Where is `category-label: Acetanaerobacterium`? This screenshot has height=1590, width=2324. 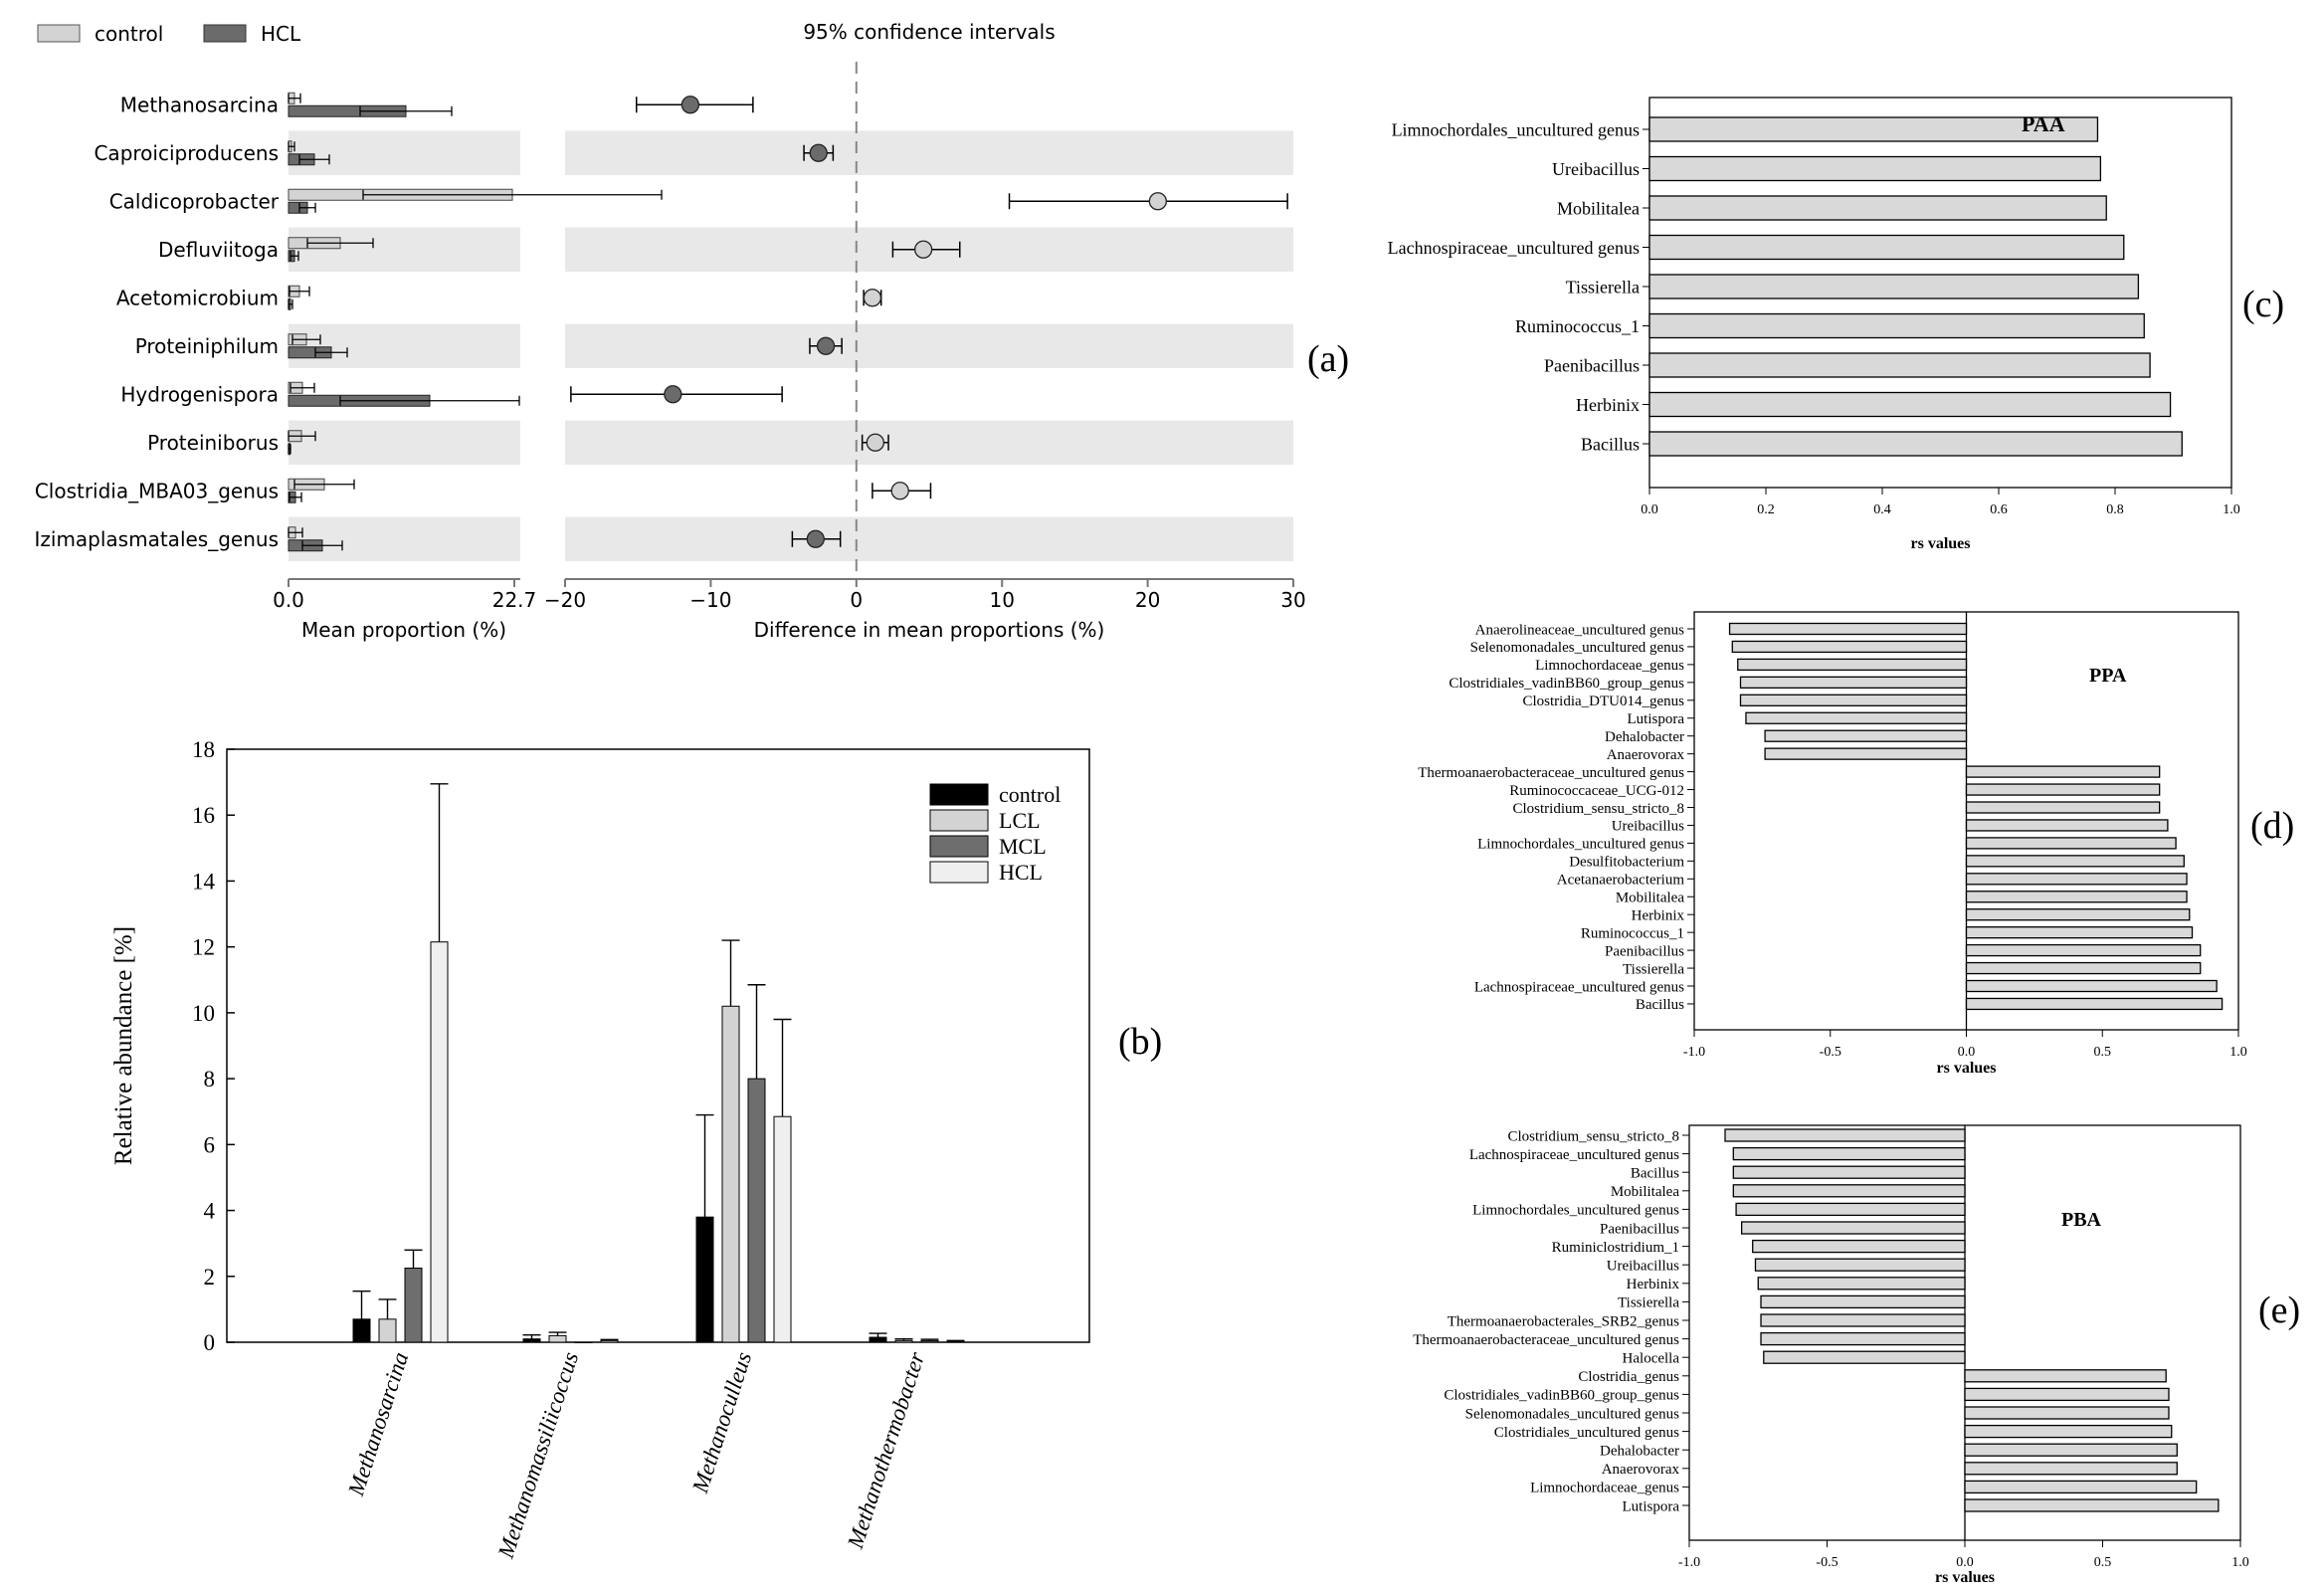
category-label: Acetanaerobacterium is located at coordinates (1621, 881).